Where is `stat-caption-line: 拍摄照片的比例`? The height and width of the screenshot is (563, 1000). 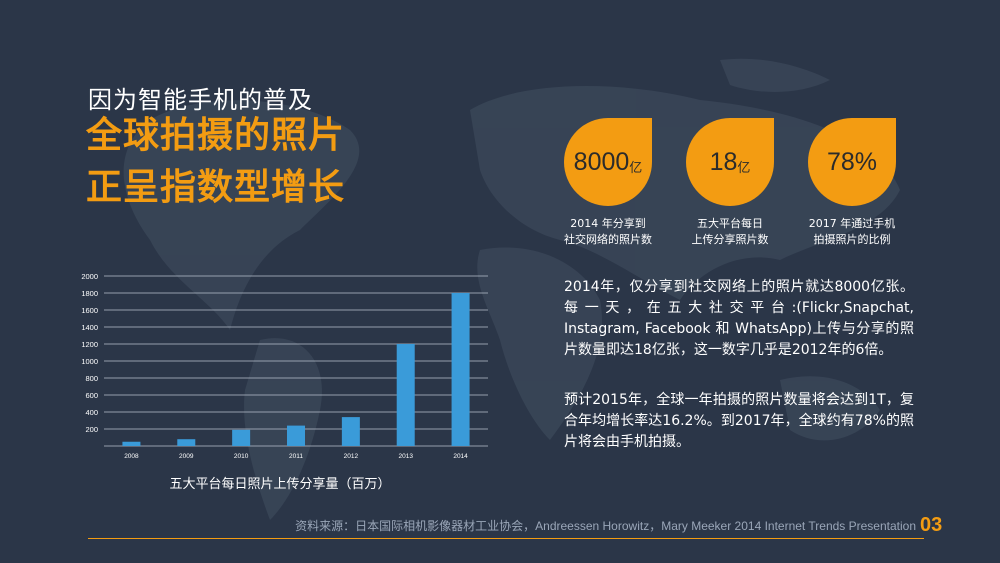 stat-caption-line: 拍摄照片的比例 is located at coordinates (852, 239).